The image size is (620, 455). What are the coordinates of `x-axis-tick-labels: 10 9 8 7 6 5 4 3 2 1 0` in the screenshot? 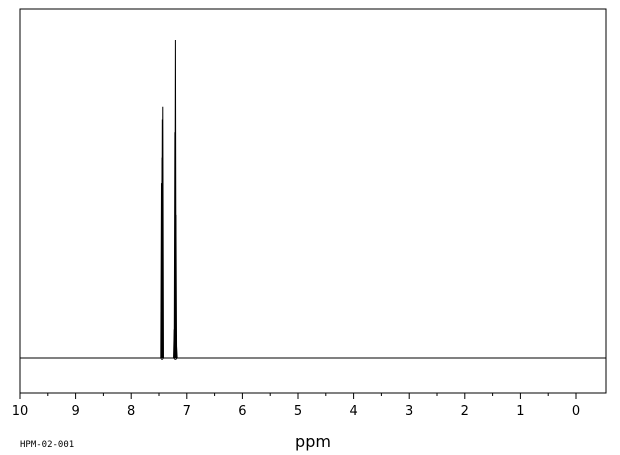 It's located at (296, 411).